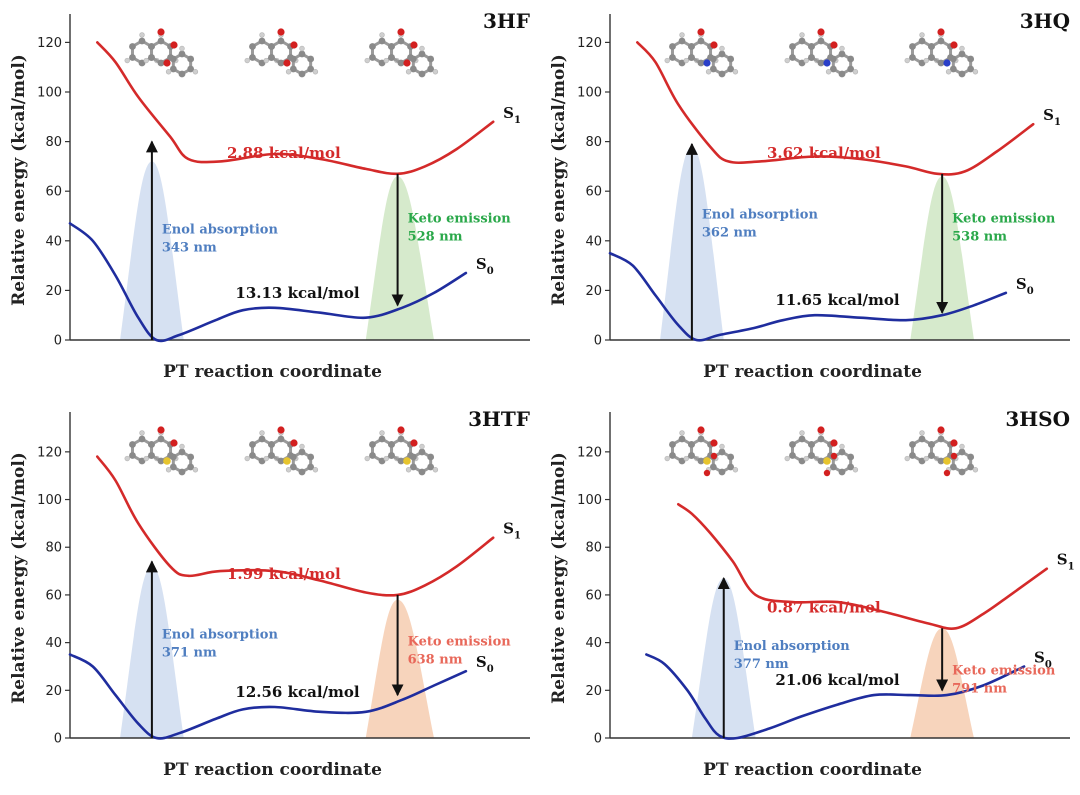 This screenshot has height=795, width=1080. What do you see at coordinates (979, 688) in the screenshot?
I see `emission-wavelength: 791 nm` at bounding box center [979, 688].